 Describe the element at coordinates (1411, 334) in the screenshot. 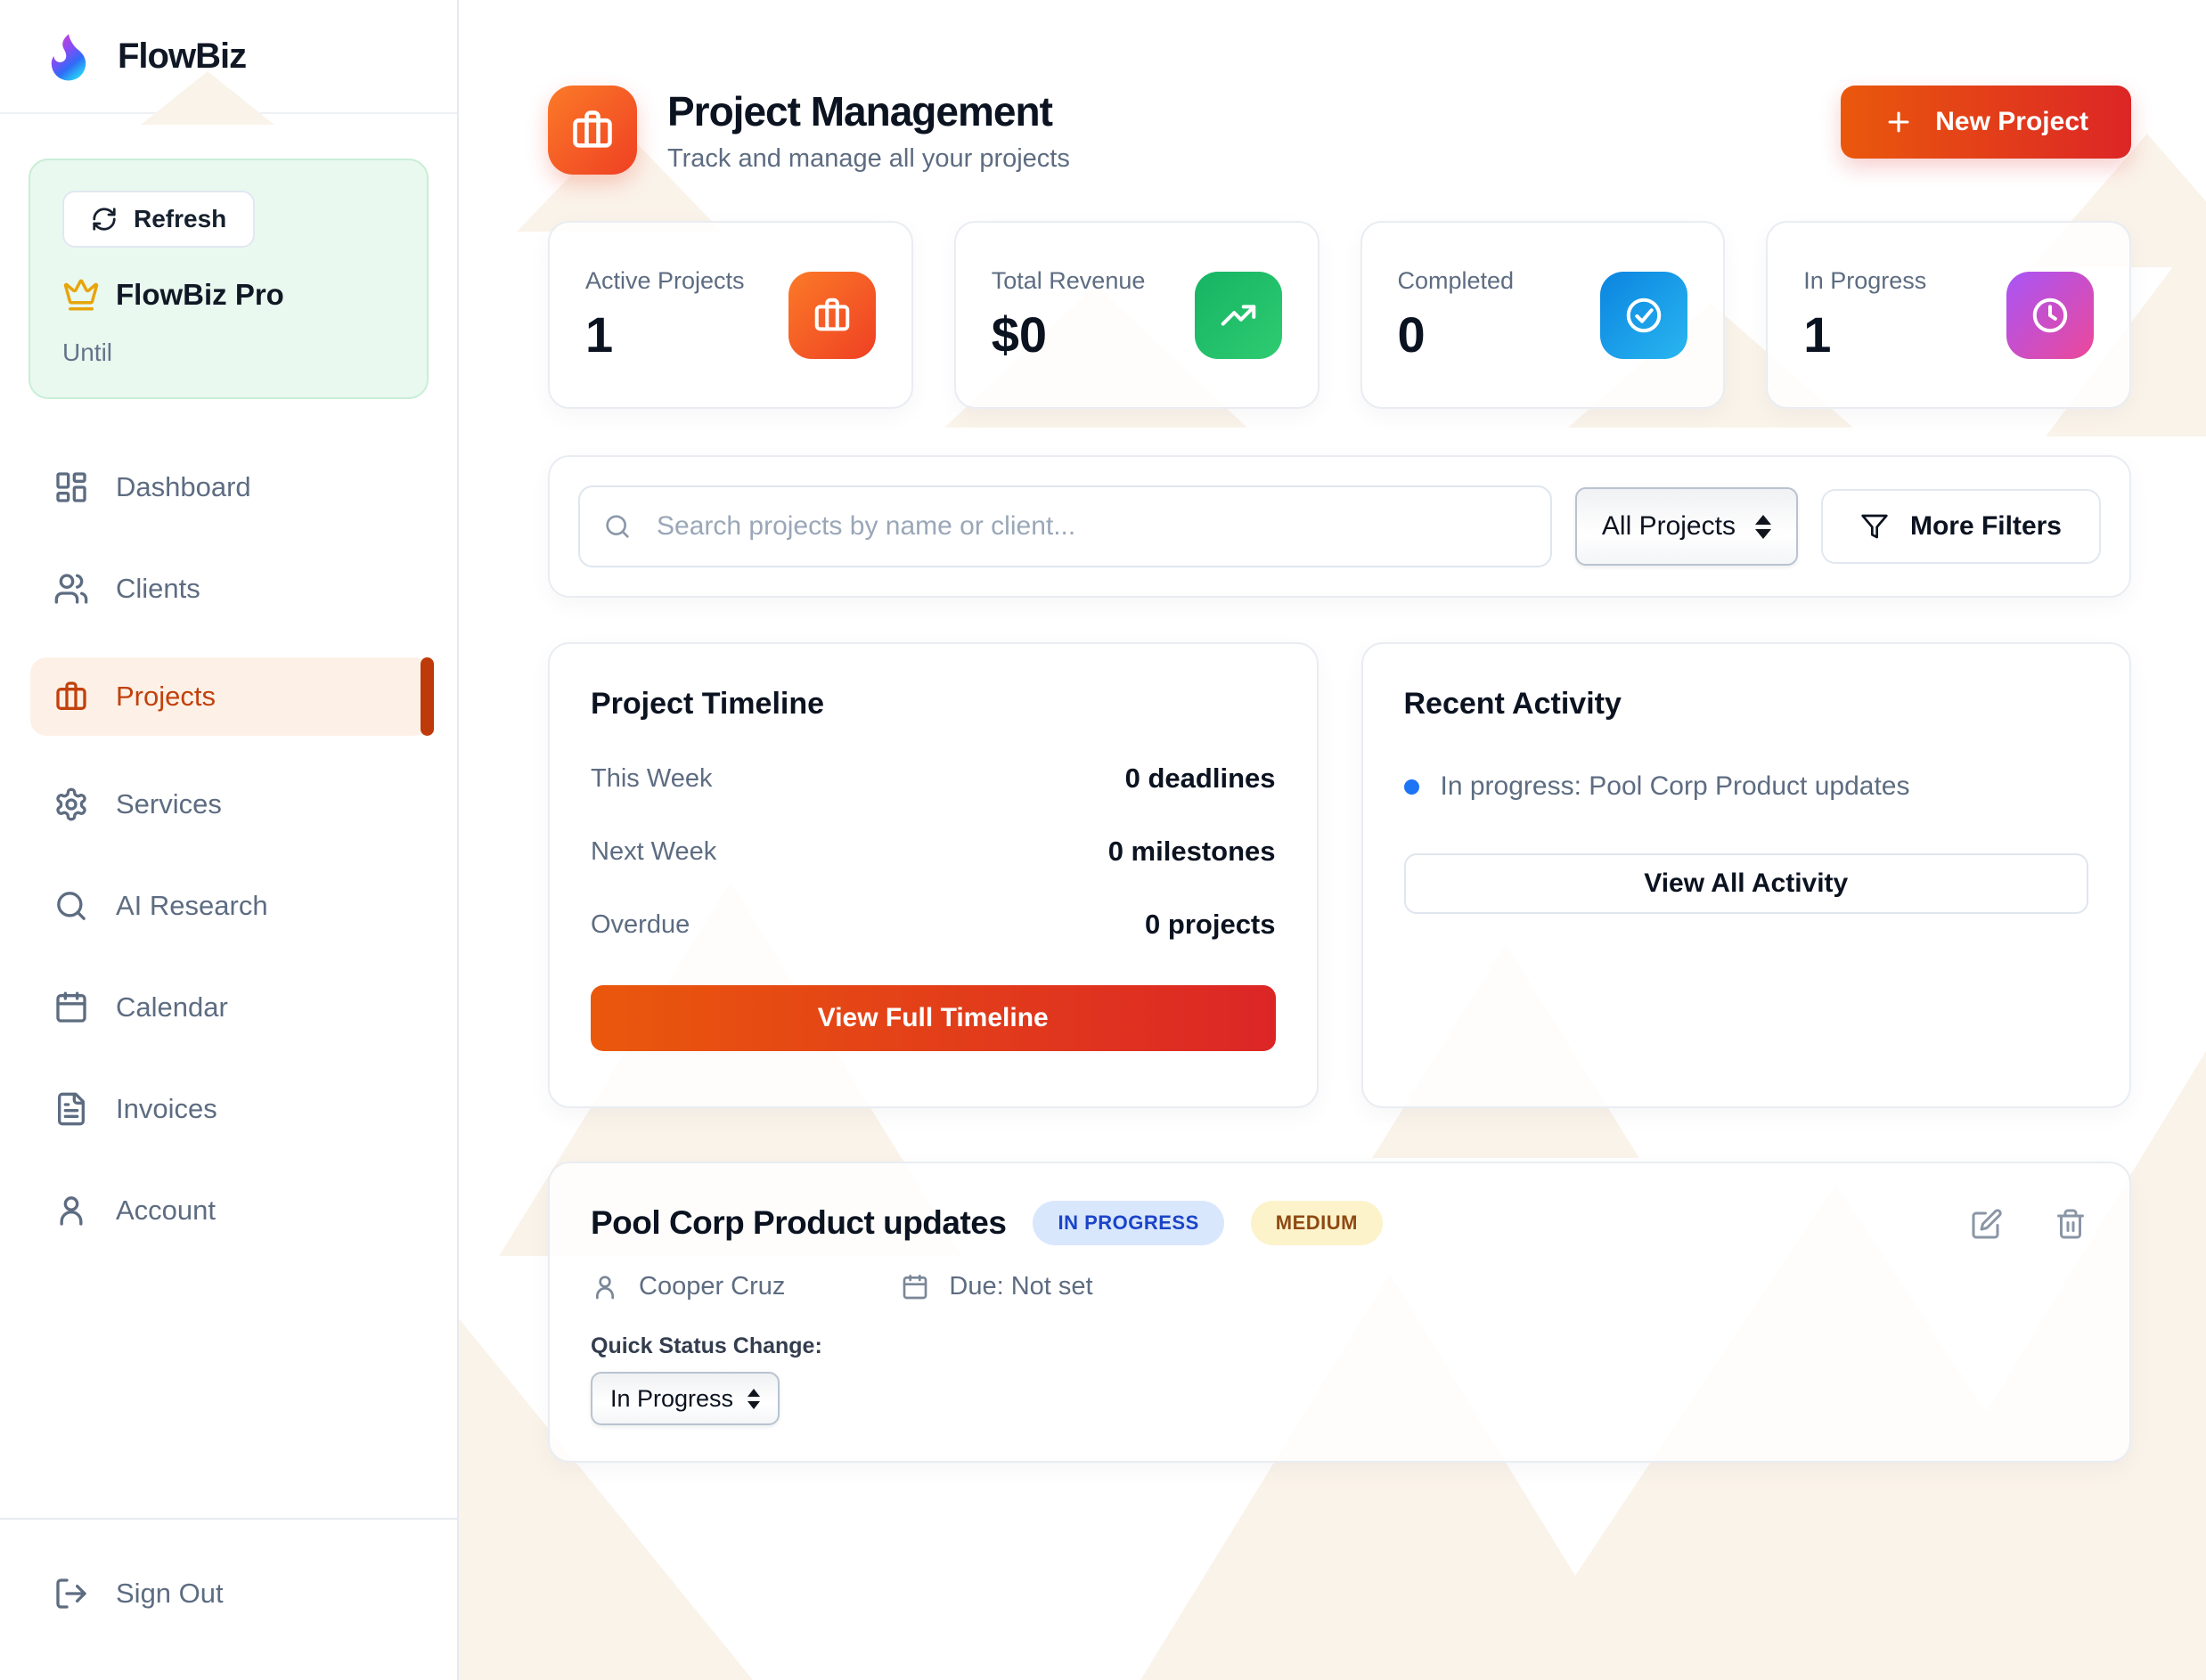

I see `stat-value: 0` at that location.